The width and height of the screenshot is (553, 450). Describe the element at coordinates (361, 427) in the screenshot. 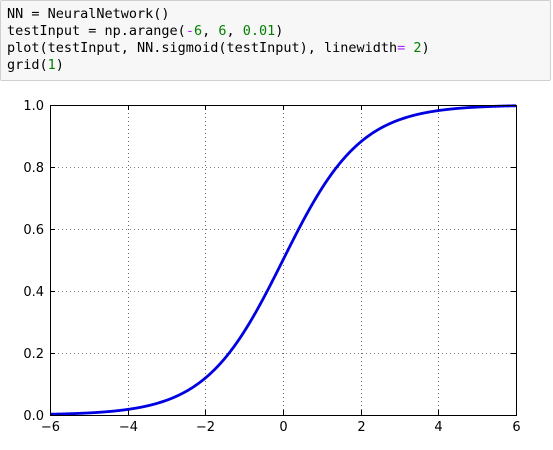

I see `x-tick-label: 2` at that location.